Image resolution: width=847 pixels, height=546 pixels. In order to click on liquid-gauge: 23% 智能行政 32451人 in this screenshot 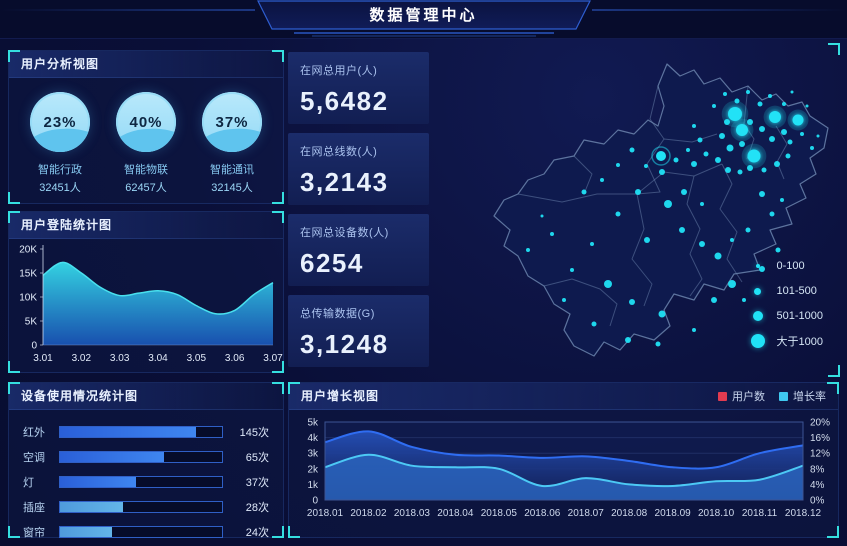, I will do `click(60, 143)`.